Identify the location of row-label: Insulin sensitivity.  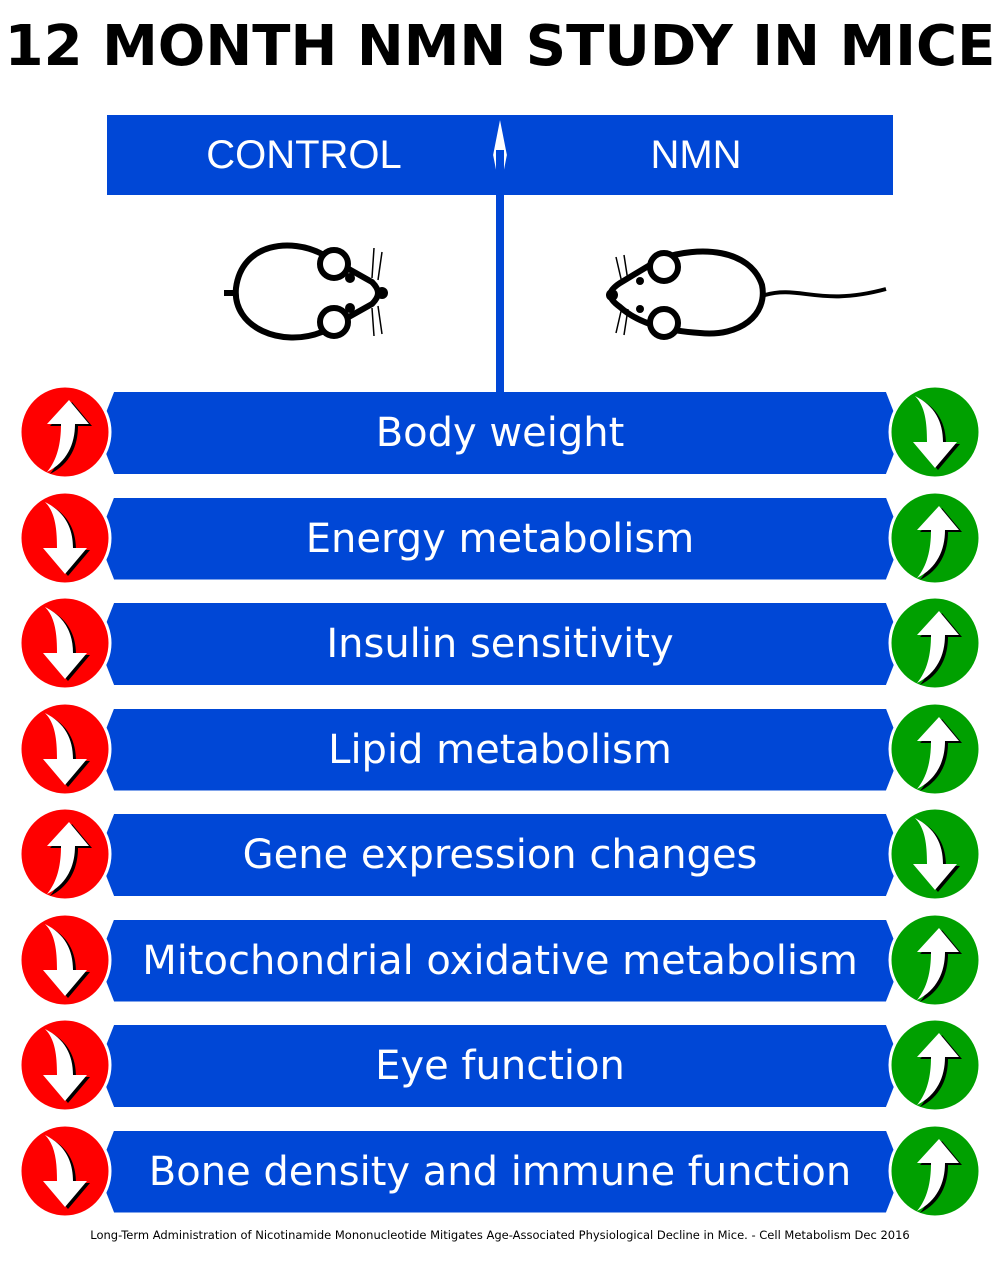
(500, 644).